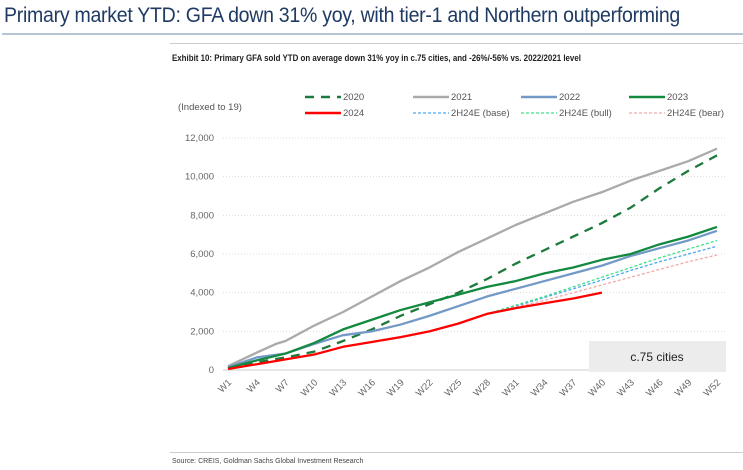 The height and width of the screenshot is (470, 743). What do you see at coordinates (202, 254) in the screenshot?
I see `y-tick-label: 6,000` at bounding box center [202, 254].